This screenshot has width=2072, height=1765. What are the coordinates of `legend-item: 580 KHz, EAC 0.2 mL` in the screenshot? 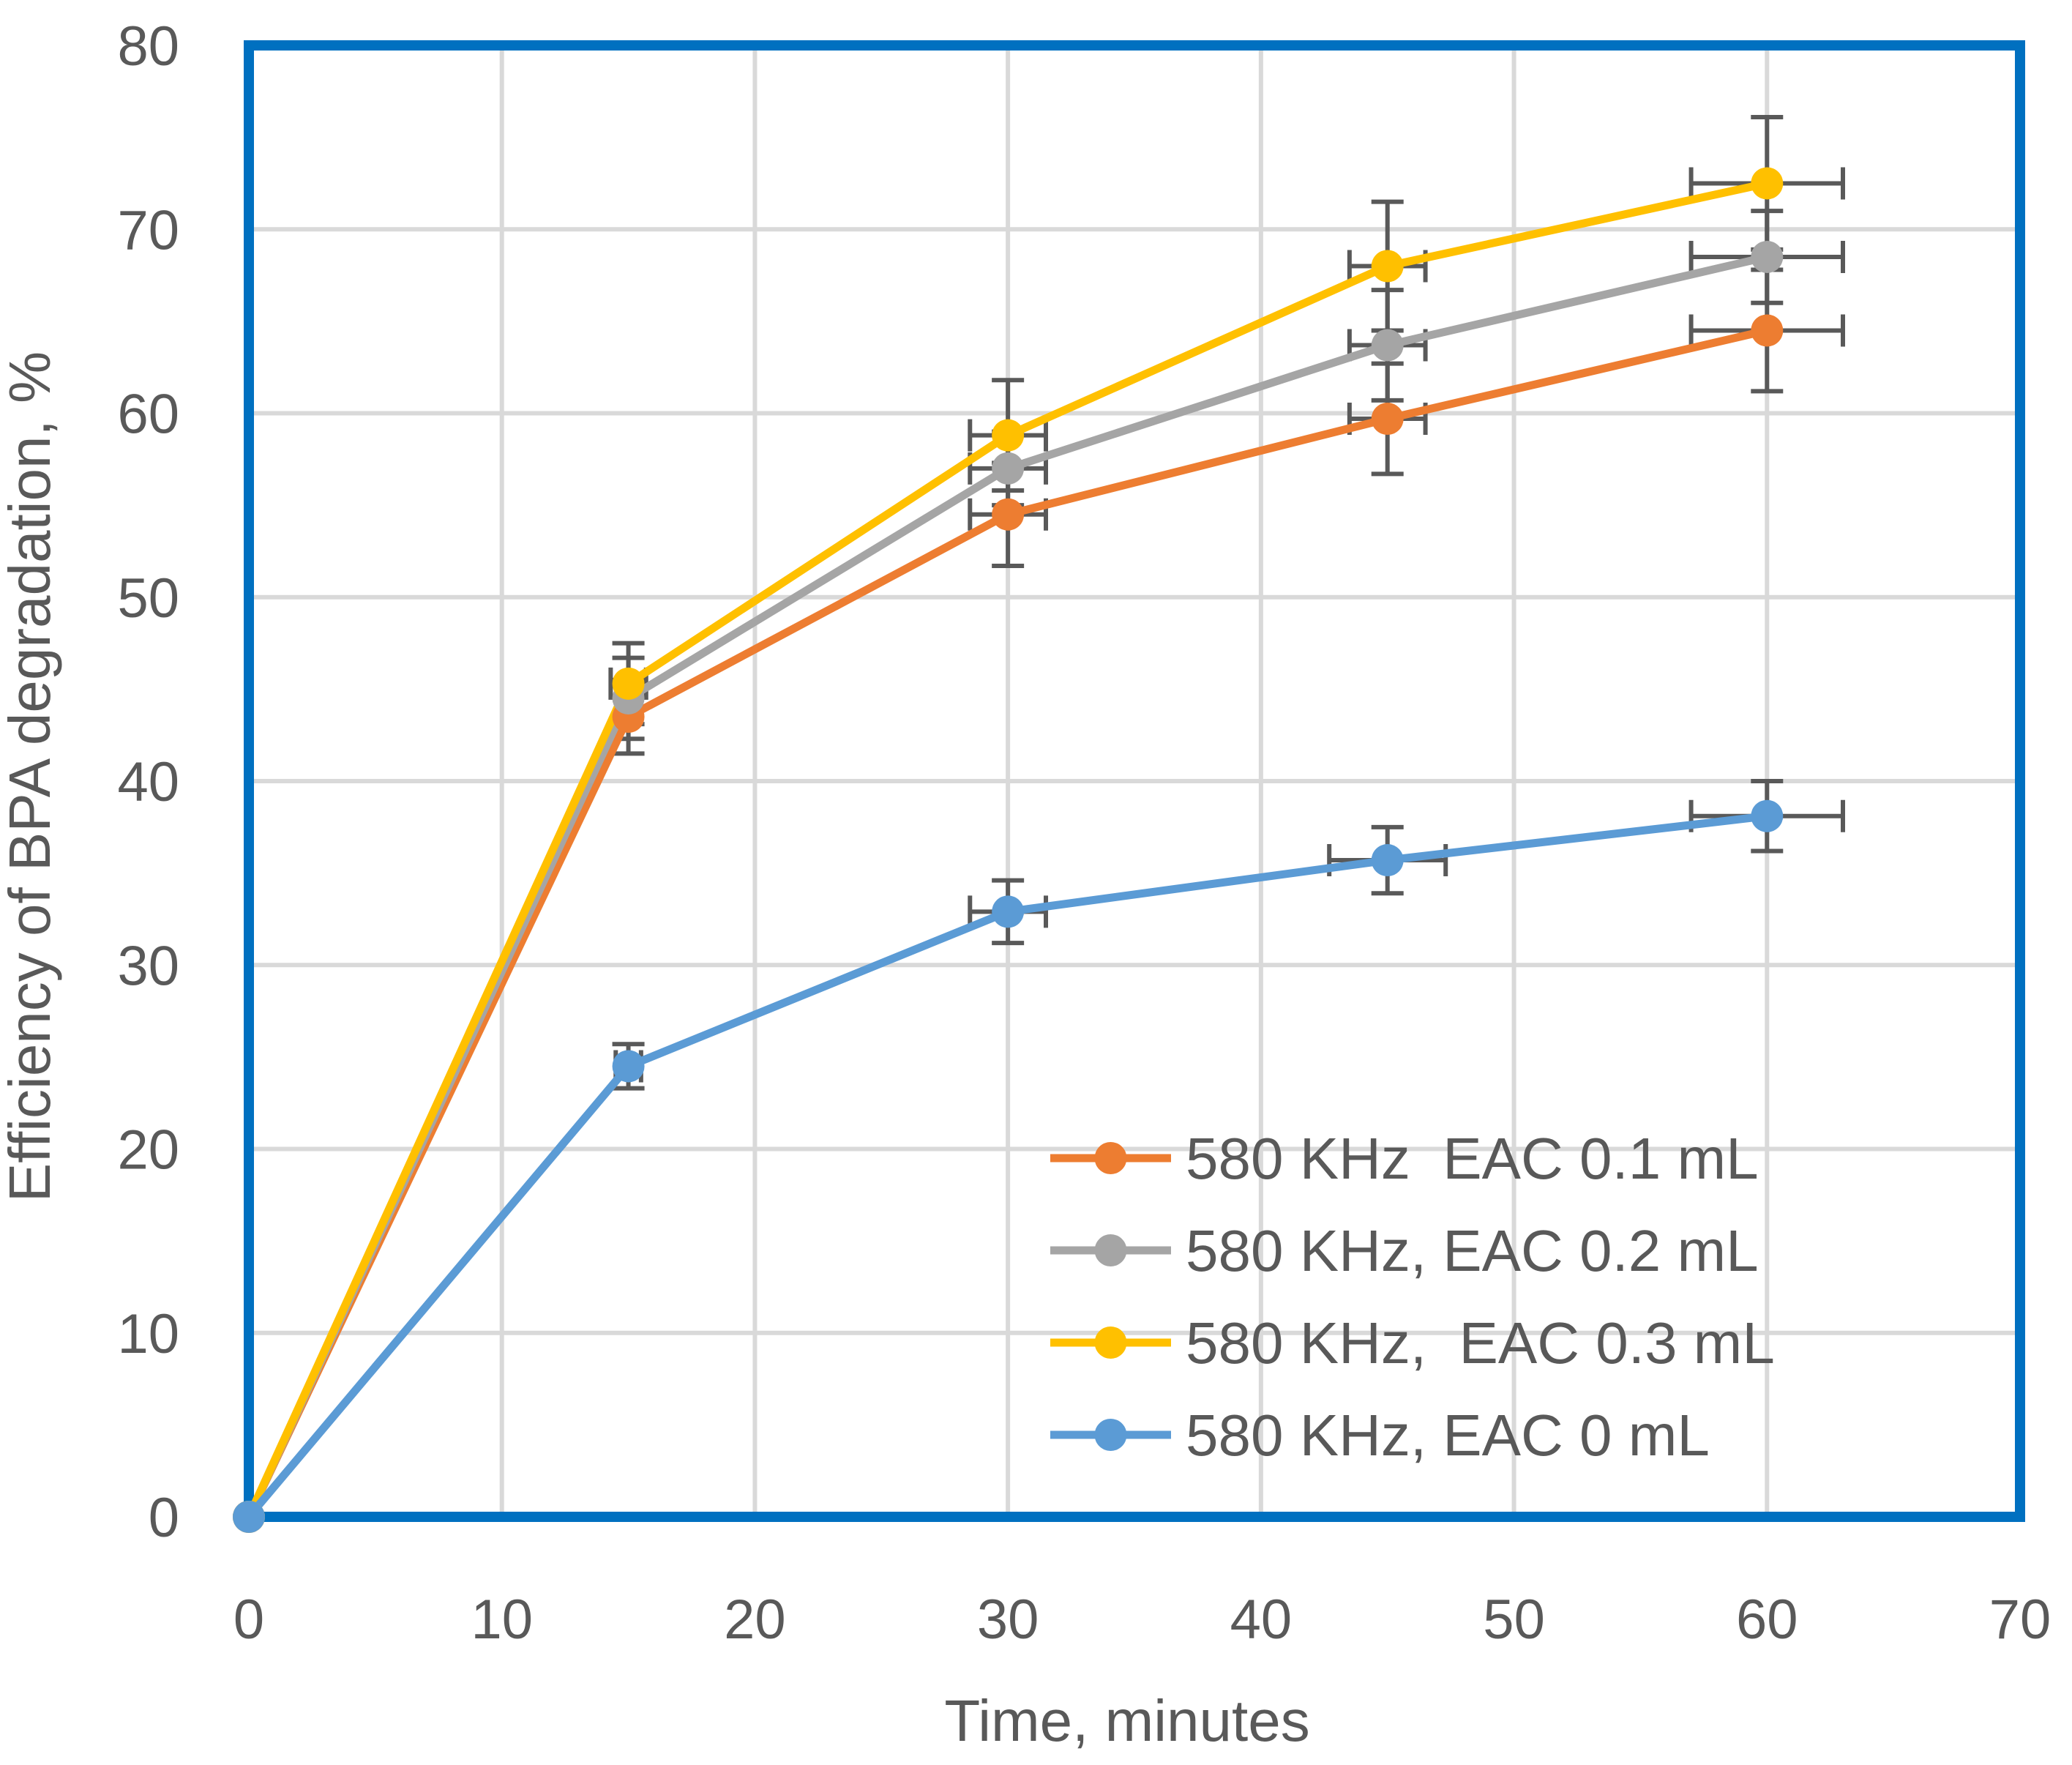 It's located at (1405, 1250).